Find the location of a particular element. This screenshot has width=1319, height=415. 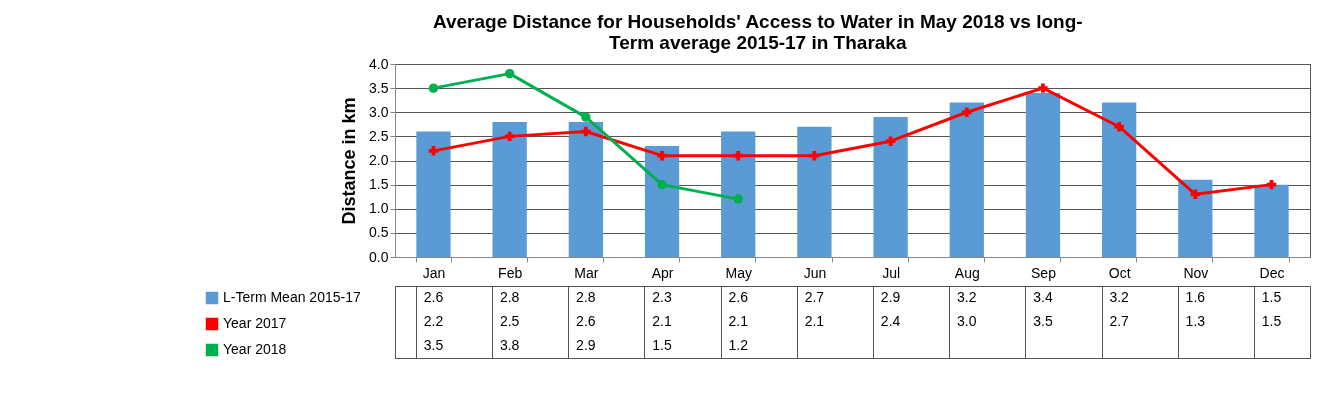

y-tick-label: 1.0 is located at coordinates (379, 208).